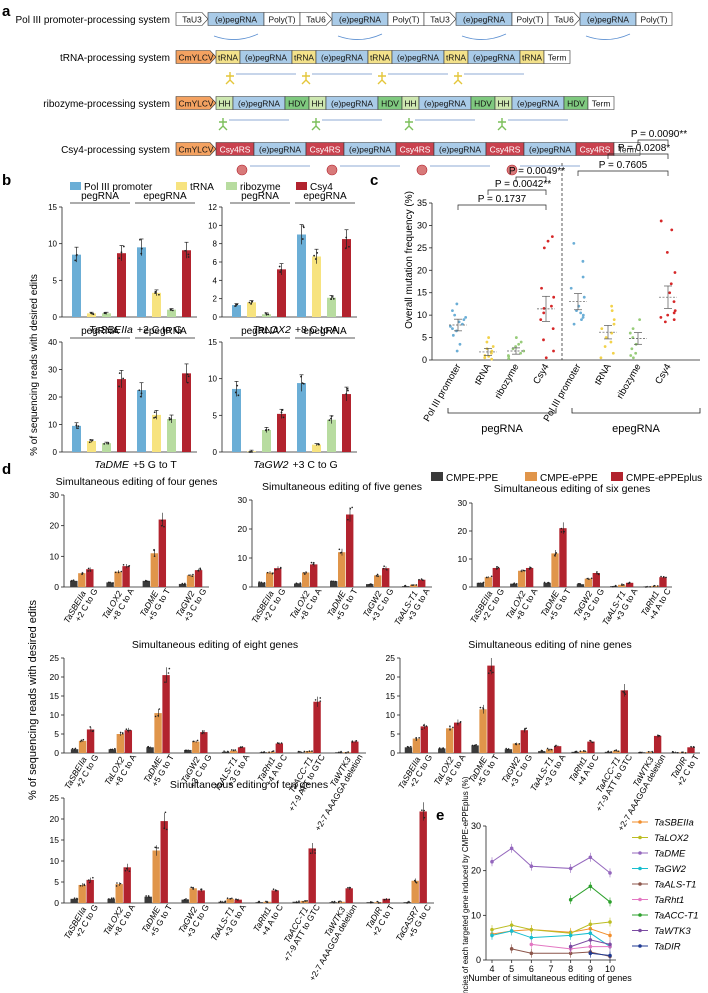  What do you see at coordinates (55, 495) in the screenshot?
I see `y-tick-label: 30` at bounding box center [55, 495].